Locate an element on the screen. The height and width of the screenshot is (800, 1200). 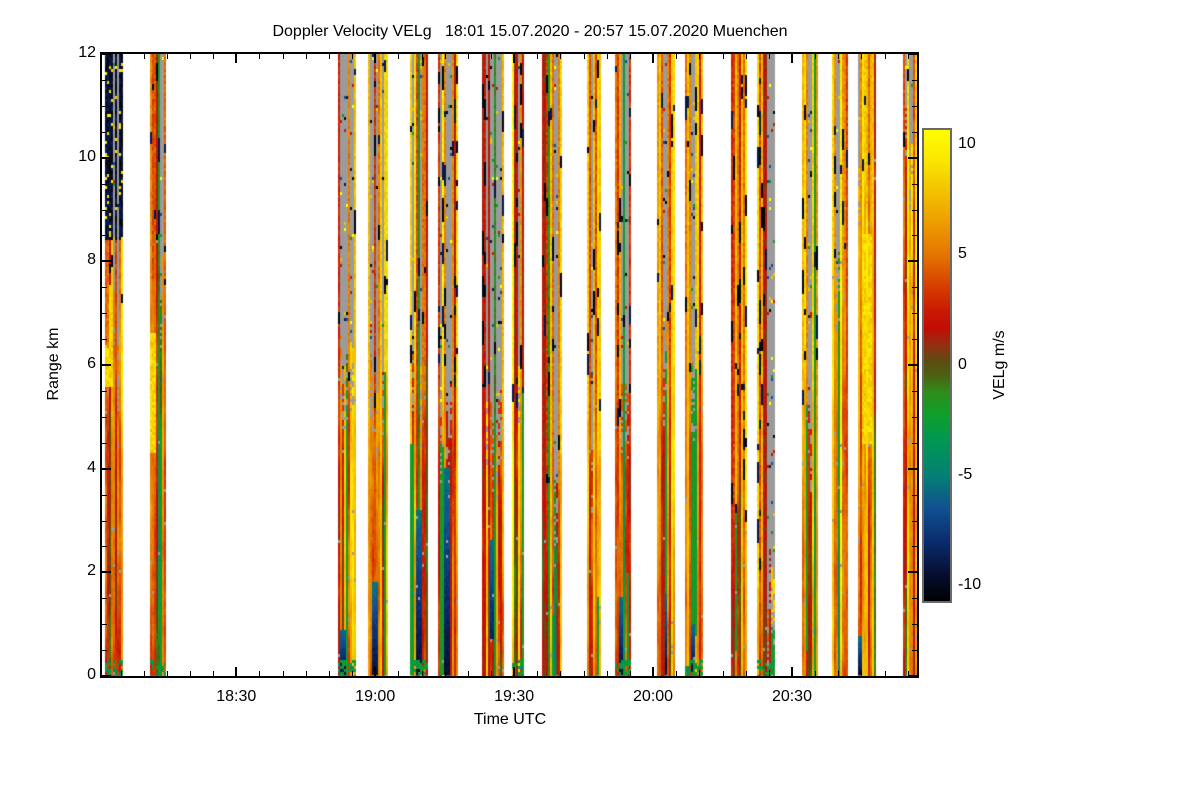
colorbar-tick-label: 5 is located at coordinates (962, 254).